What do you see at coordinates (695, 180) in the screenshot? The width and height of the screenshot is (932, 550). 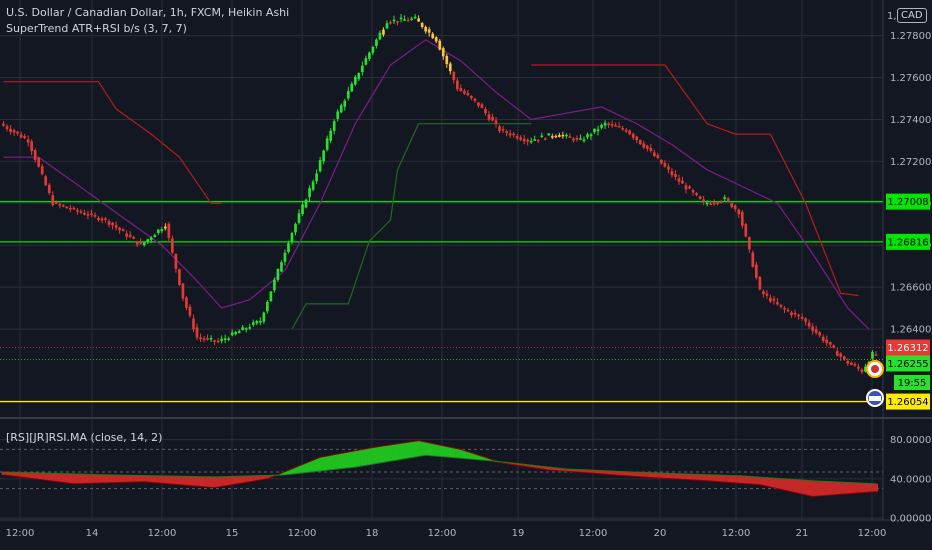 I see `supertrend-resistance-line` at bounding box center [695, 180].